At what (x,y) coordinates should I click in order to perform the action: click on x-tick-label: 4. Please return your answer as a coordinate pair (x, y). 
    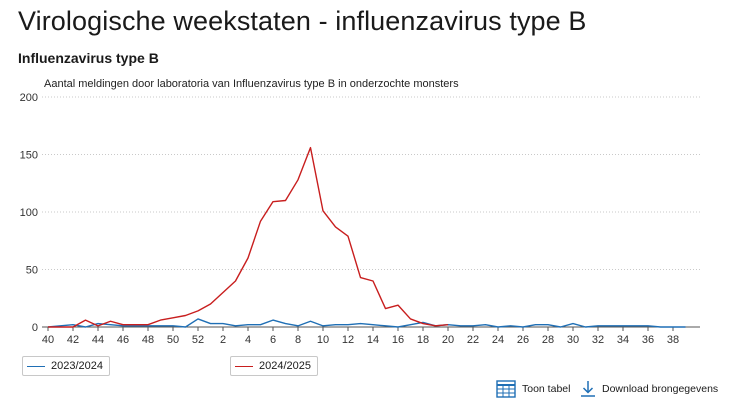
    Looking at the image, I should click on (248, 340).